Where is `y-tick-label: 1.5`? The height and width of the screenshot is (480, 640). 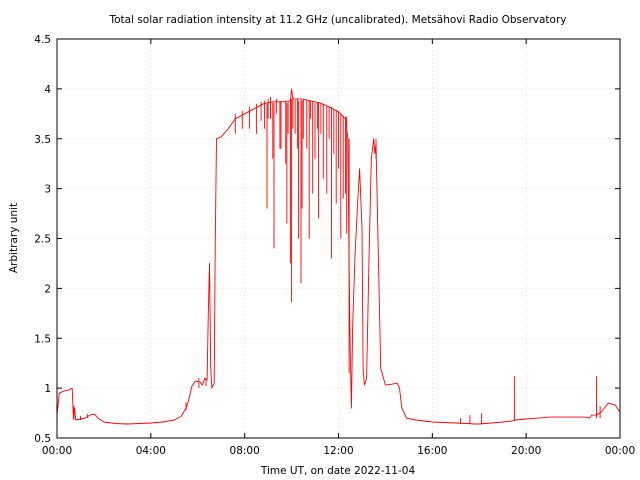 y-tick-label: 1.5 is located at coordinates (42, 339).